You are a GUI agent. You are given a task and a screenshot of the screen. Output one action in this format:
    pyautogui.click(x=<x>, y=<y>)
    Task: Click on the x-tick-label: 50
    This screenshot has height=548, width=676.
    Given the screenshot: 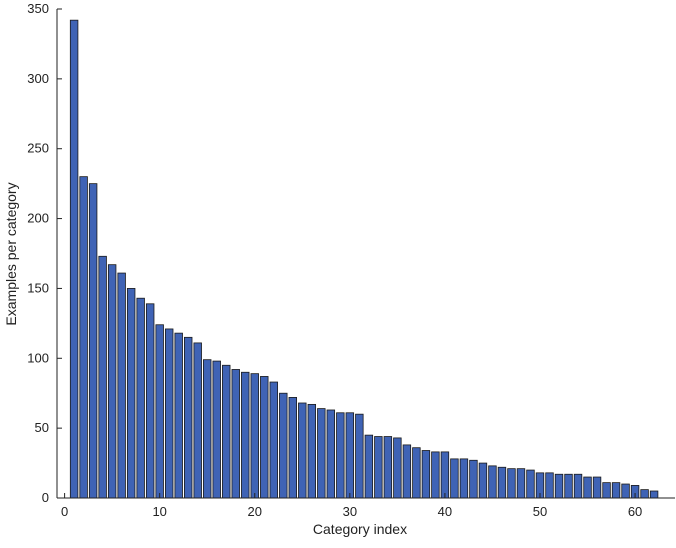 What is the action you would take?
    pyautogui.click(x=540, y=511)
    